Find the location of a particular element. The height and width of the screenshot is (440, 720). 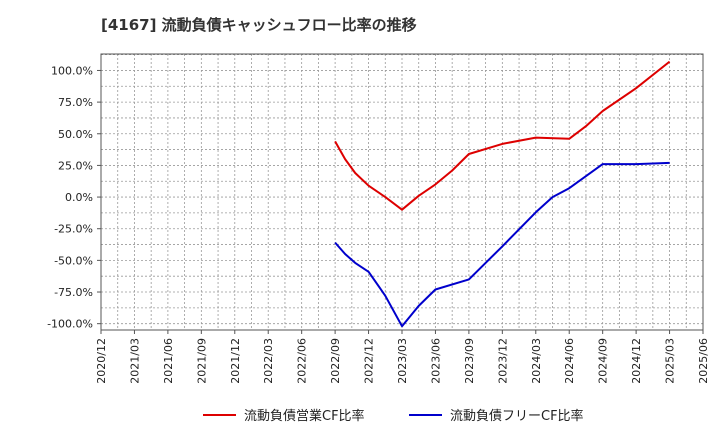

x-tick-label: 2021/09 is located at coordinates (201, 361).